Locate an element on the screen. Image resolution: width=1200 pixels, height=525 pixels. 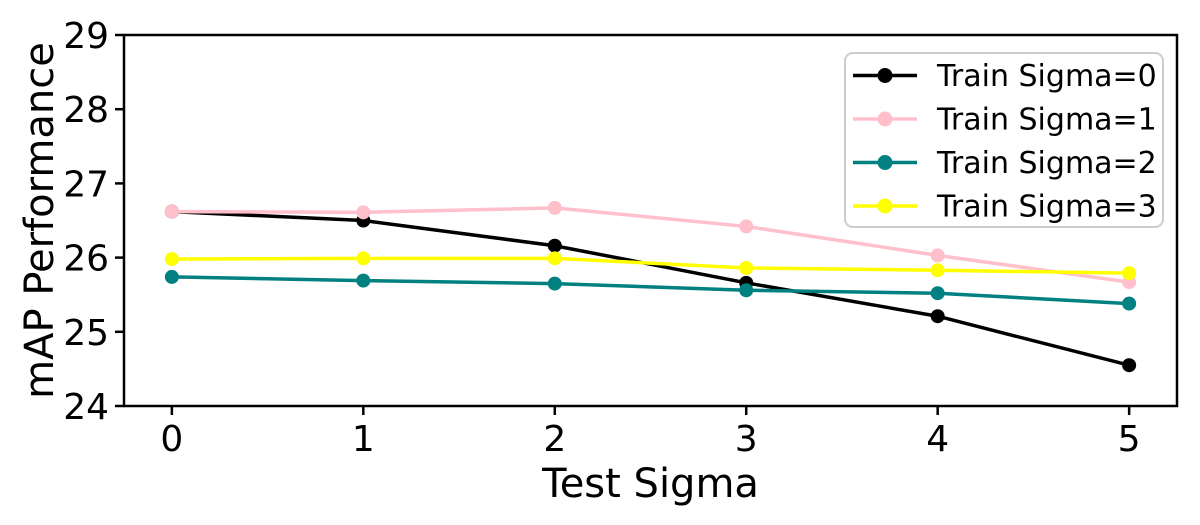
legend-label-train-sigma-3: Train Sigma=3 is located at coordinates (1046, 207).